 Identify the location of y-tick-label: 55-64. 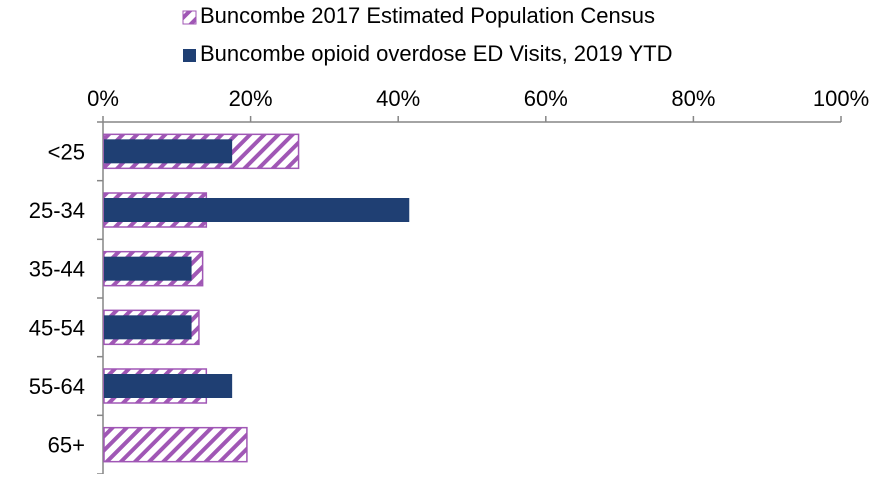
(57, 386).